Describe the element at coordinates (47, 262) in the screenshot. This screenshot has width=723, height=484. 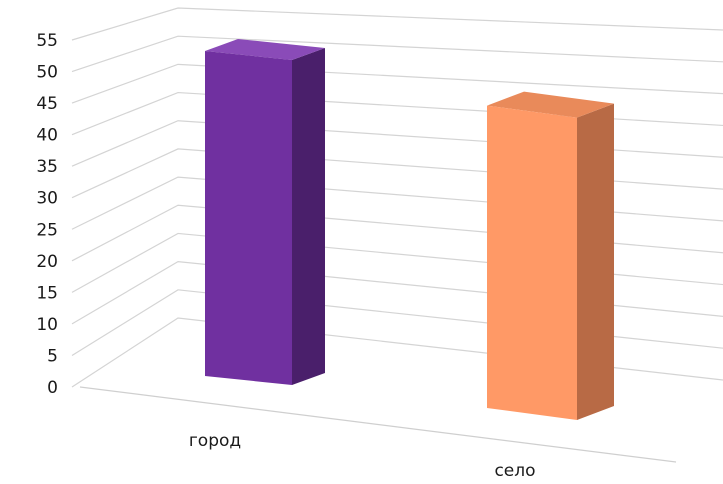
I see `y-tick-label: 20` at that location.